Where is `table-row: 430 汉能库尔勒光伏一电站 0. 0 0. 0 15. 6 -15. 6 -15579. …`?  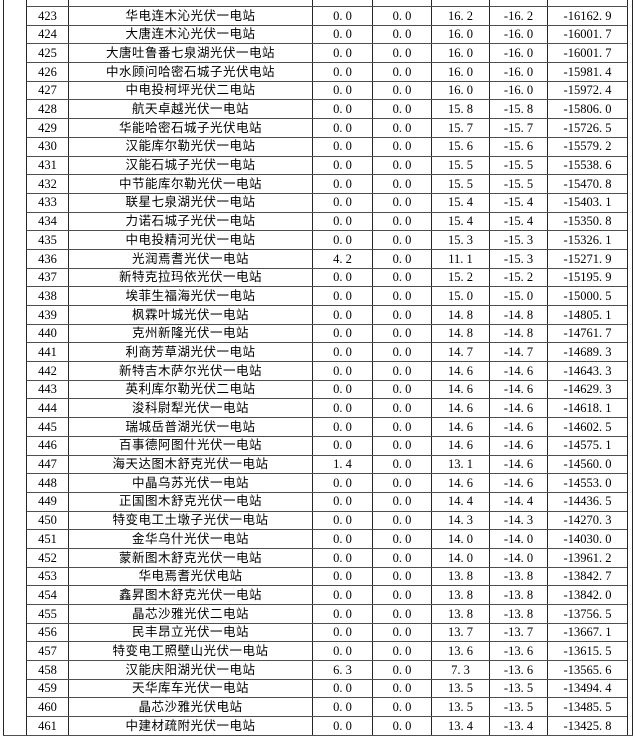 table-row: 430 汉能库尔勒光伏一电站 0. 0 0. 0 15. 6 -15. 6 -15579. … is located at coordinates (318, 146).